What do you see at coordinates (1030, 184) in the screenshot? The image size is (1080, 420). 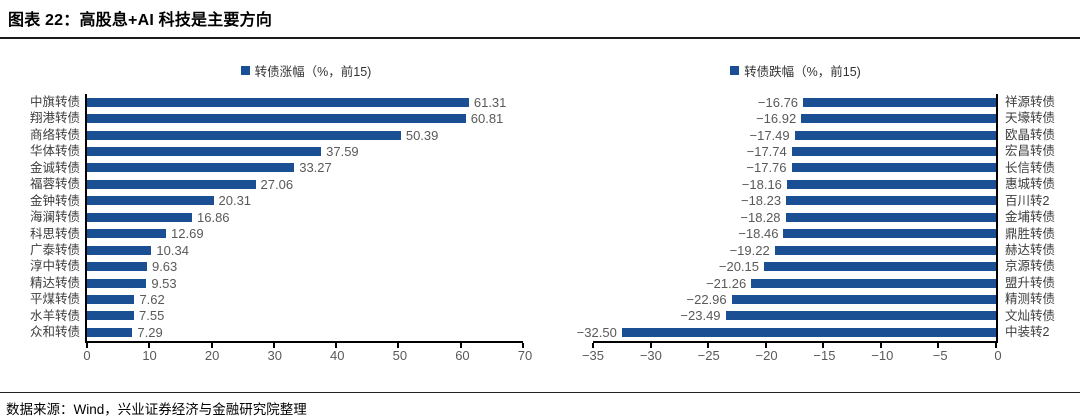 I see `category-label: 惠城转债` at bounding box center [1030, 184].